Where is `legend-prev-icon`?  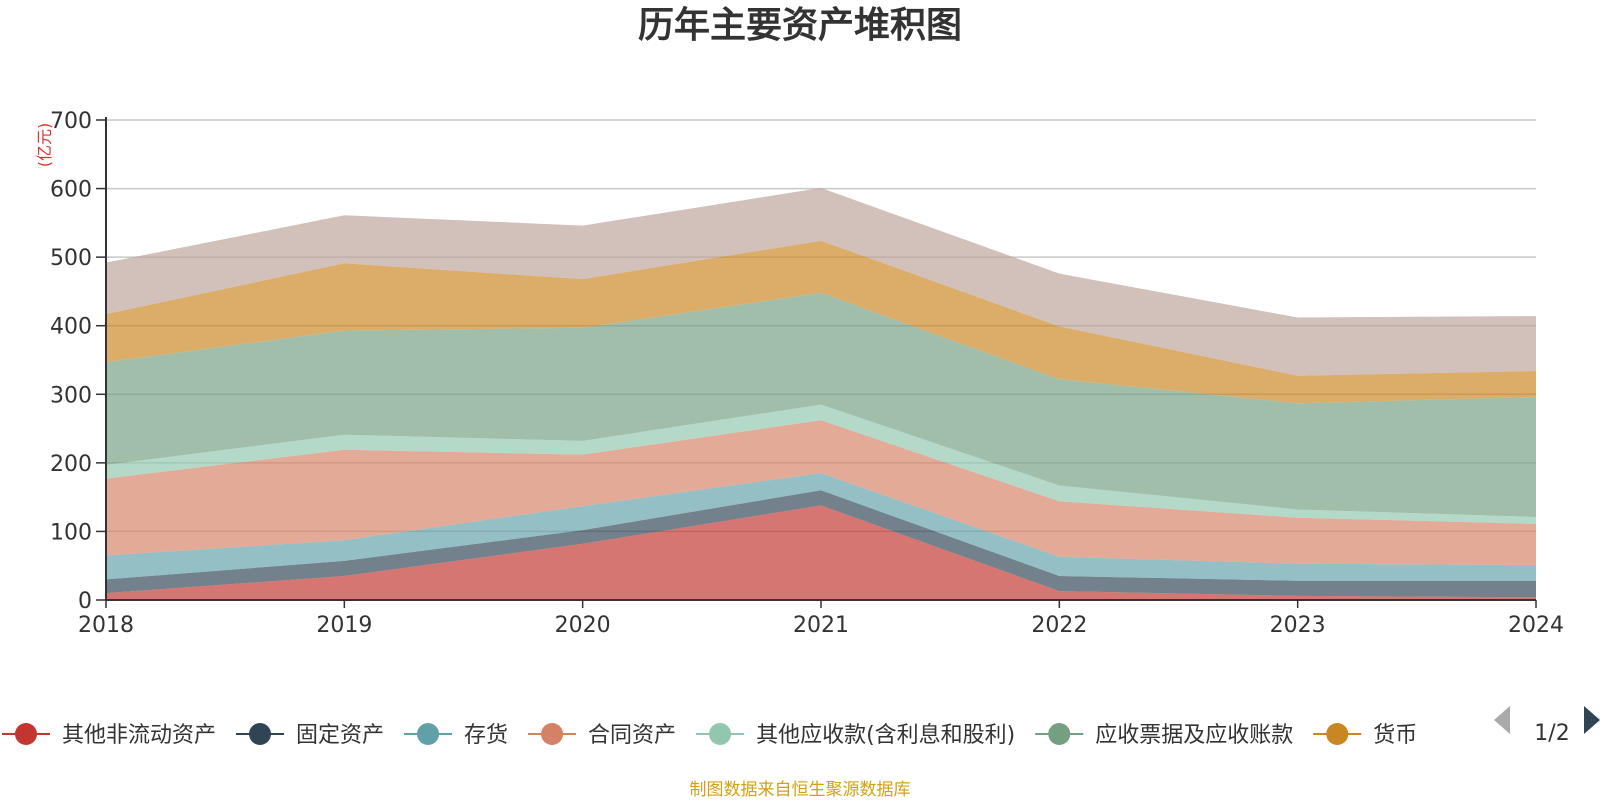
legend-prev-icon is located at coordinates (1502, 720).